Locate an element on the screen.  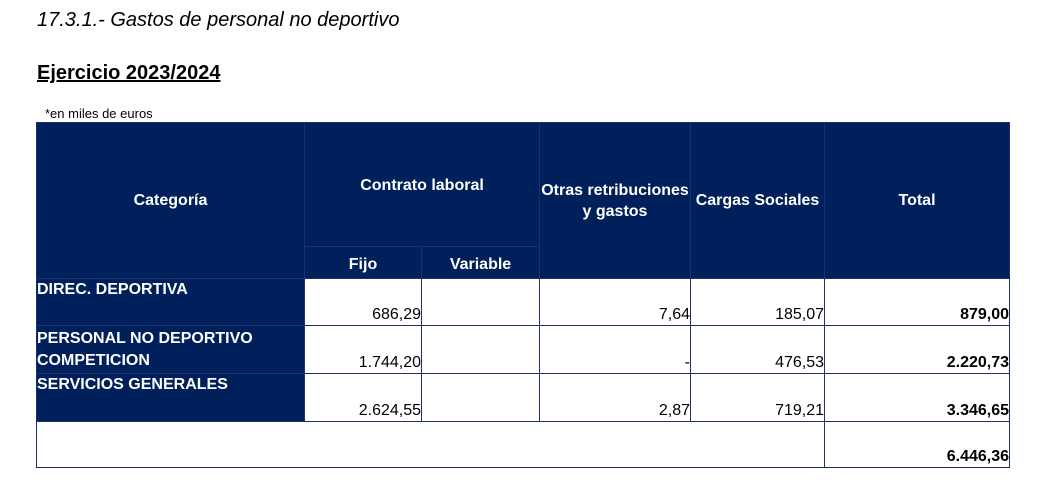
header-categoria: Categoría is located at coordinates (170, 200).